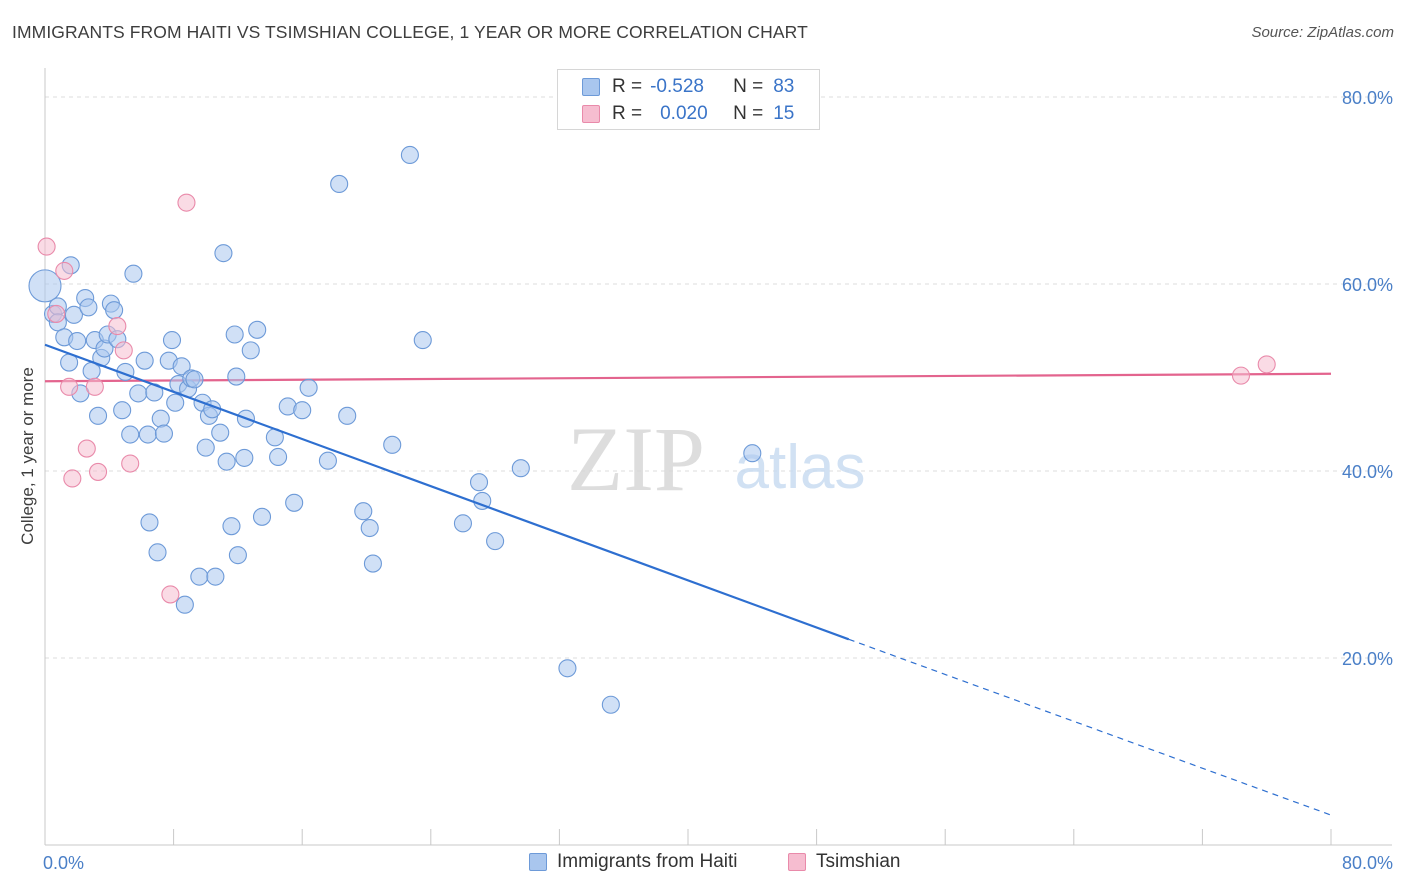 This screenshot has height=892, width=1406. I want to click on watermark-zip: ZIP, so click(636, 459).